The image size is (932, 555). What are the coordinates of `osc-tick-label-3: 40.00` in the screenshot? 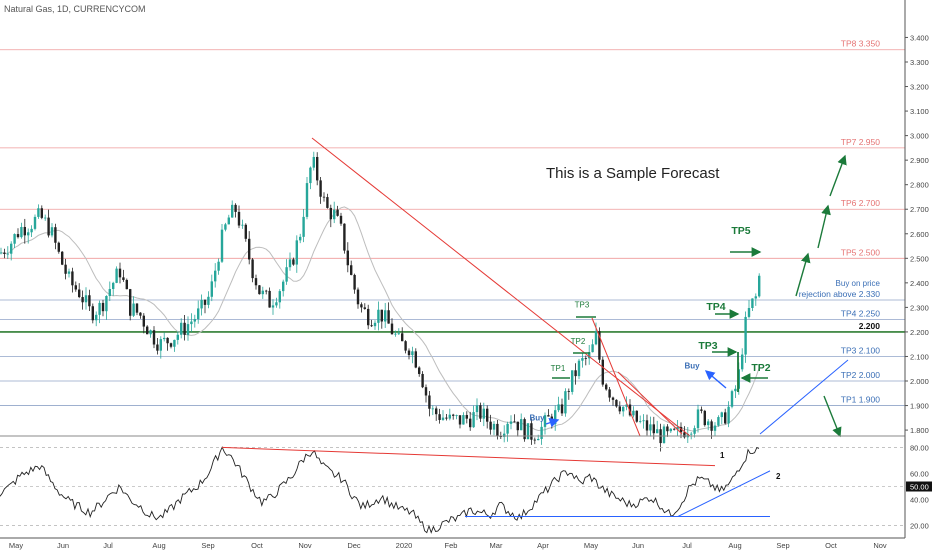 It's located at (919, 500).